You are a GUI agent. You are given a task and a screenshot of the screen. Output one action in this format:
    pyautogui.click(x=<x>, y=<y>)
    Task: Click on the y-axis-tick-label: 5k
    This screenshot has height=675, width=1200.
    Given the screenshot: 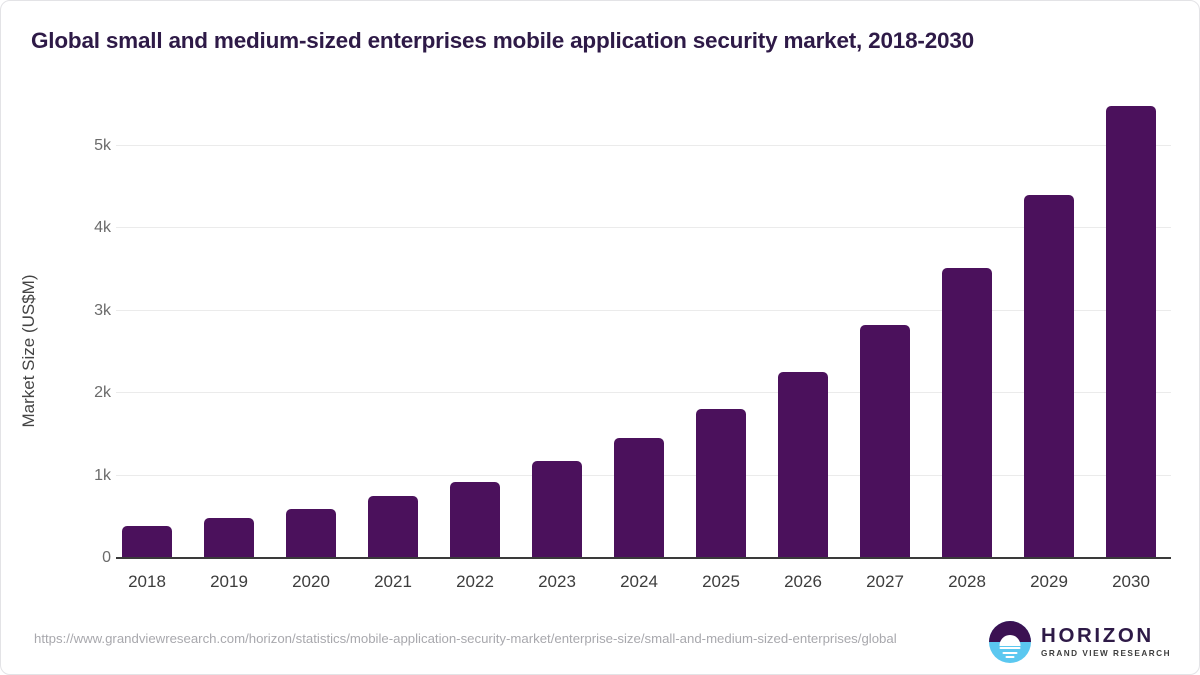 What is the action you would take?
    pyautogui.click(x=102, y=145)
    